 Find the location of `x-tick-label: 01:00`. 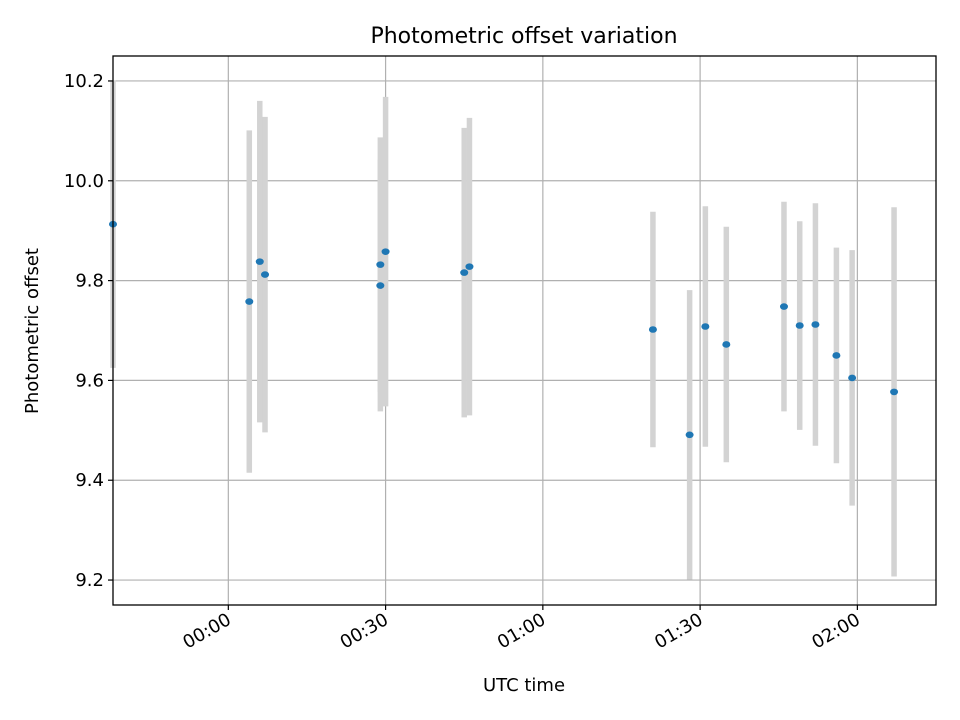

x-tick-label: 01:00 is located at coordinates (521, 631).